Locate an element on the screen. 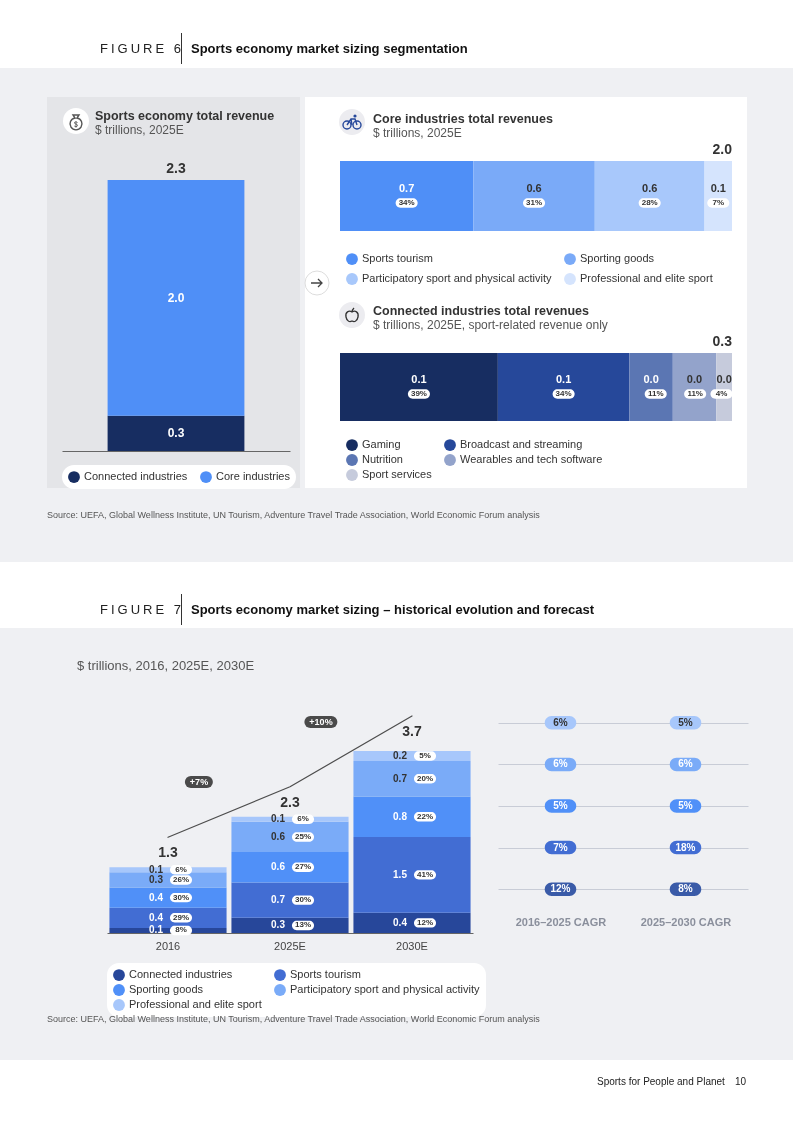 The image size is (793, 1121). total-label: 0.3 is located at coordinates (722, 341).